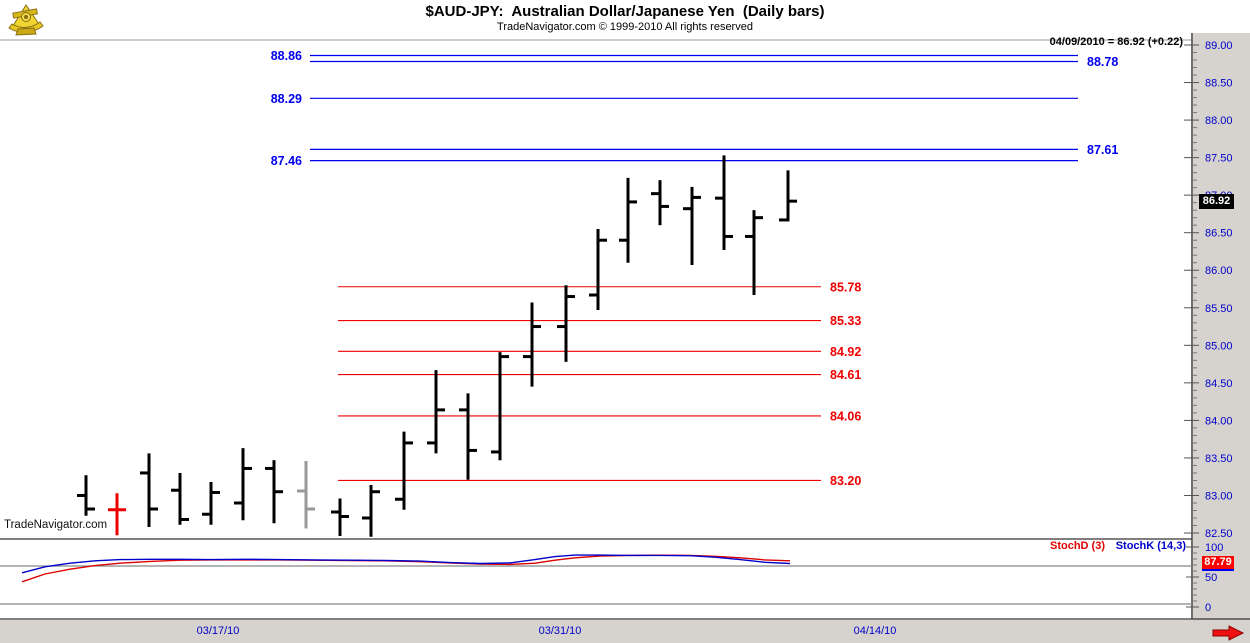 Image resolution: width=1250 pixels, height=643 pixels. What do you see at coordinates (625, 631) in the screenshot?
I see `date-axis-strip` at bounding box center [625, 631].